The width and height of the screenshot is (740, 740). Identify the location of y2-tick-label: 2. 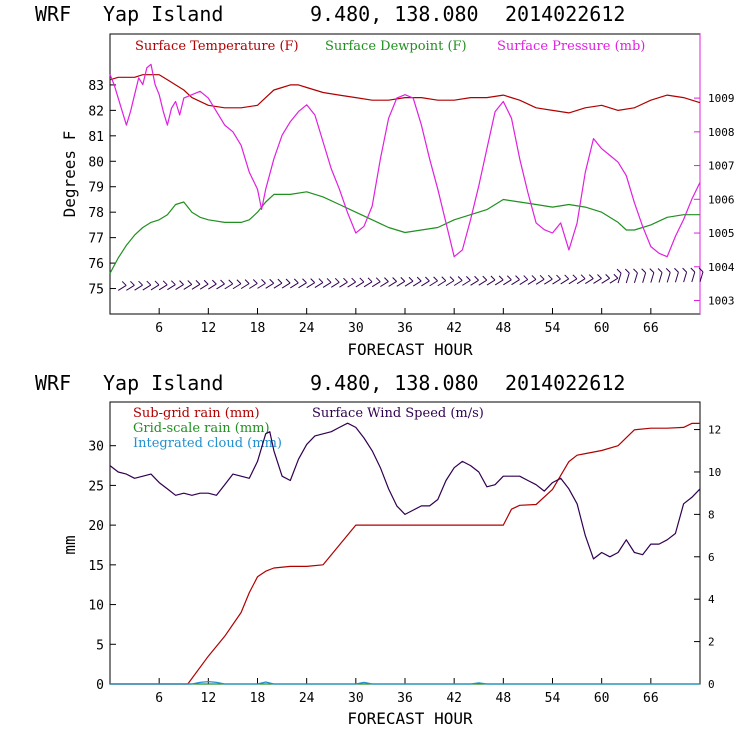
(711, 642).